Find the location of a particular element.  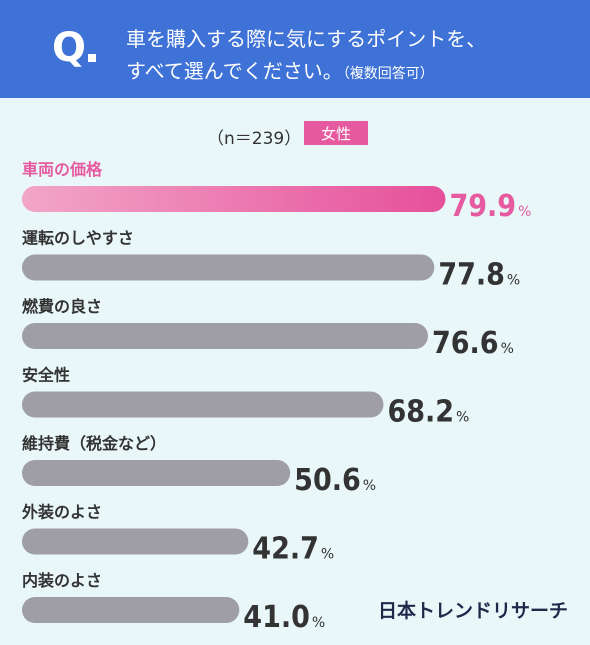

category-label: 維持費（税金など） is located at coordinates (94, 443).